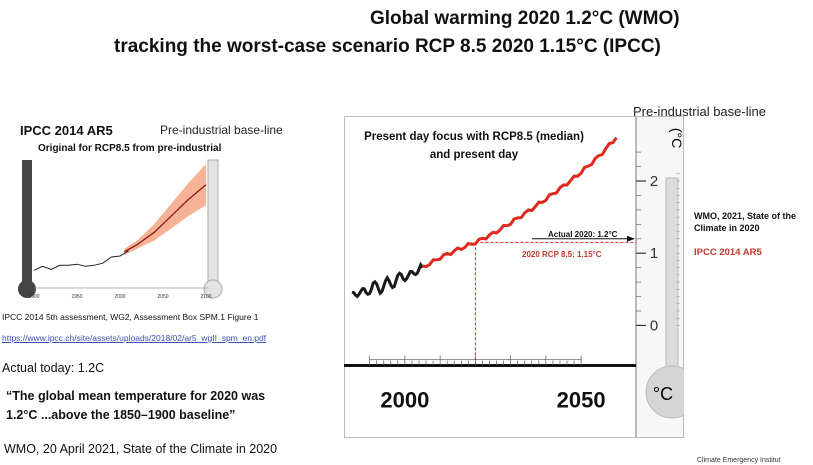  I want to click on big-projection-line, so click(520, 202).